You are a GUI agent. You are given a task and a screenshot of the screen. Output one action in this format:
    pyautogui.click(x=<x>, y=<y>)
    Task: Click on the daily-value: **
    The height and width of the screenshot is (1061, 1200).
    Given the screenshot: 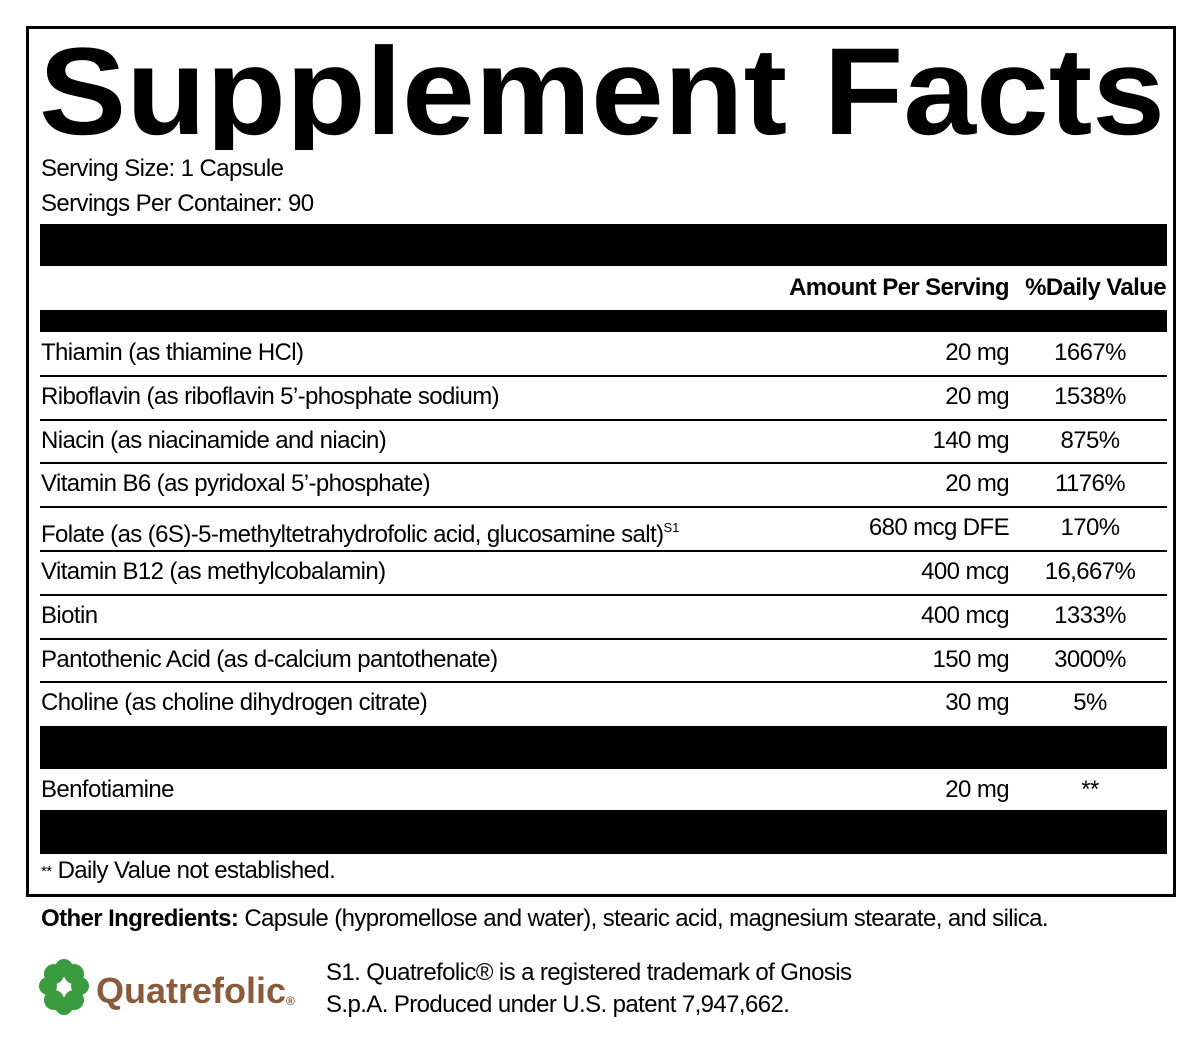 What is the action you would take?
    pyautogui.click(x=1090, y=790)
    